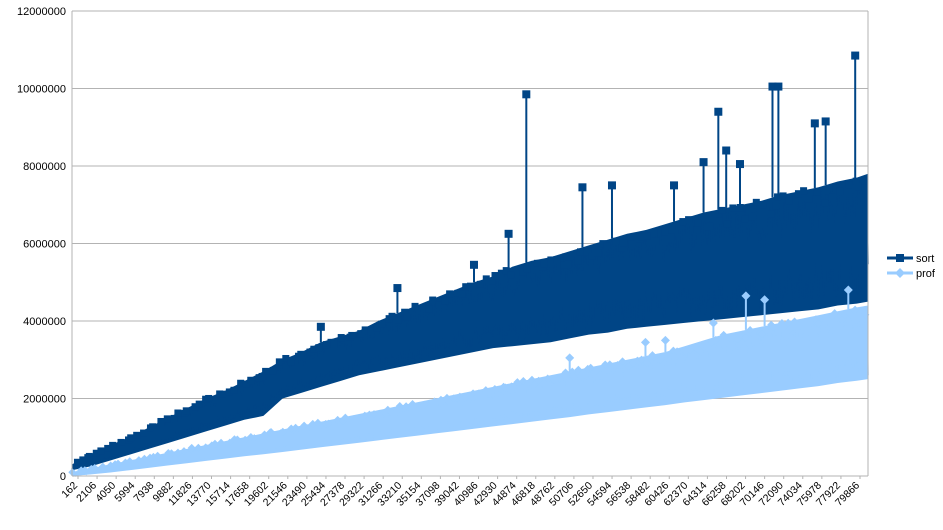 This screenshot has height=530, width=943. I want to click on legend-prof-label: prof, so click(926, 274).